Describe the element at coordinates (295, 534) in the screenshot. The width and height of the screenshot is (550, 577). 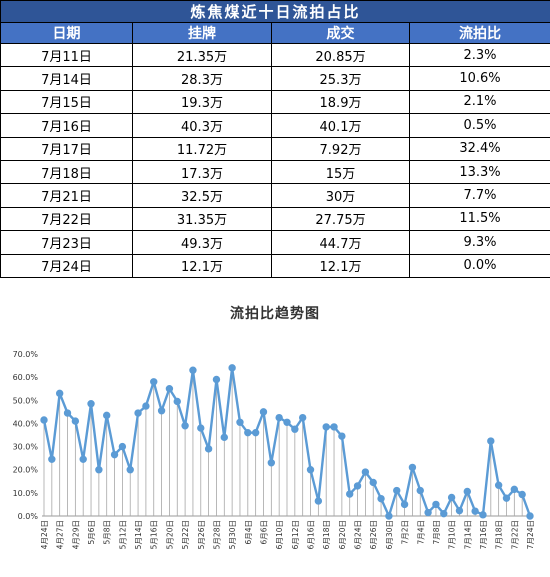
I see `x-tick-label: 6月12日` at that location.